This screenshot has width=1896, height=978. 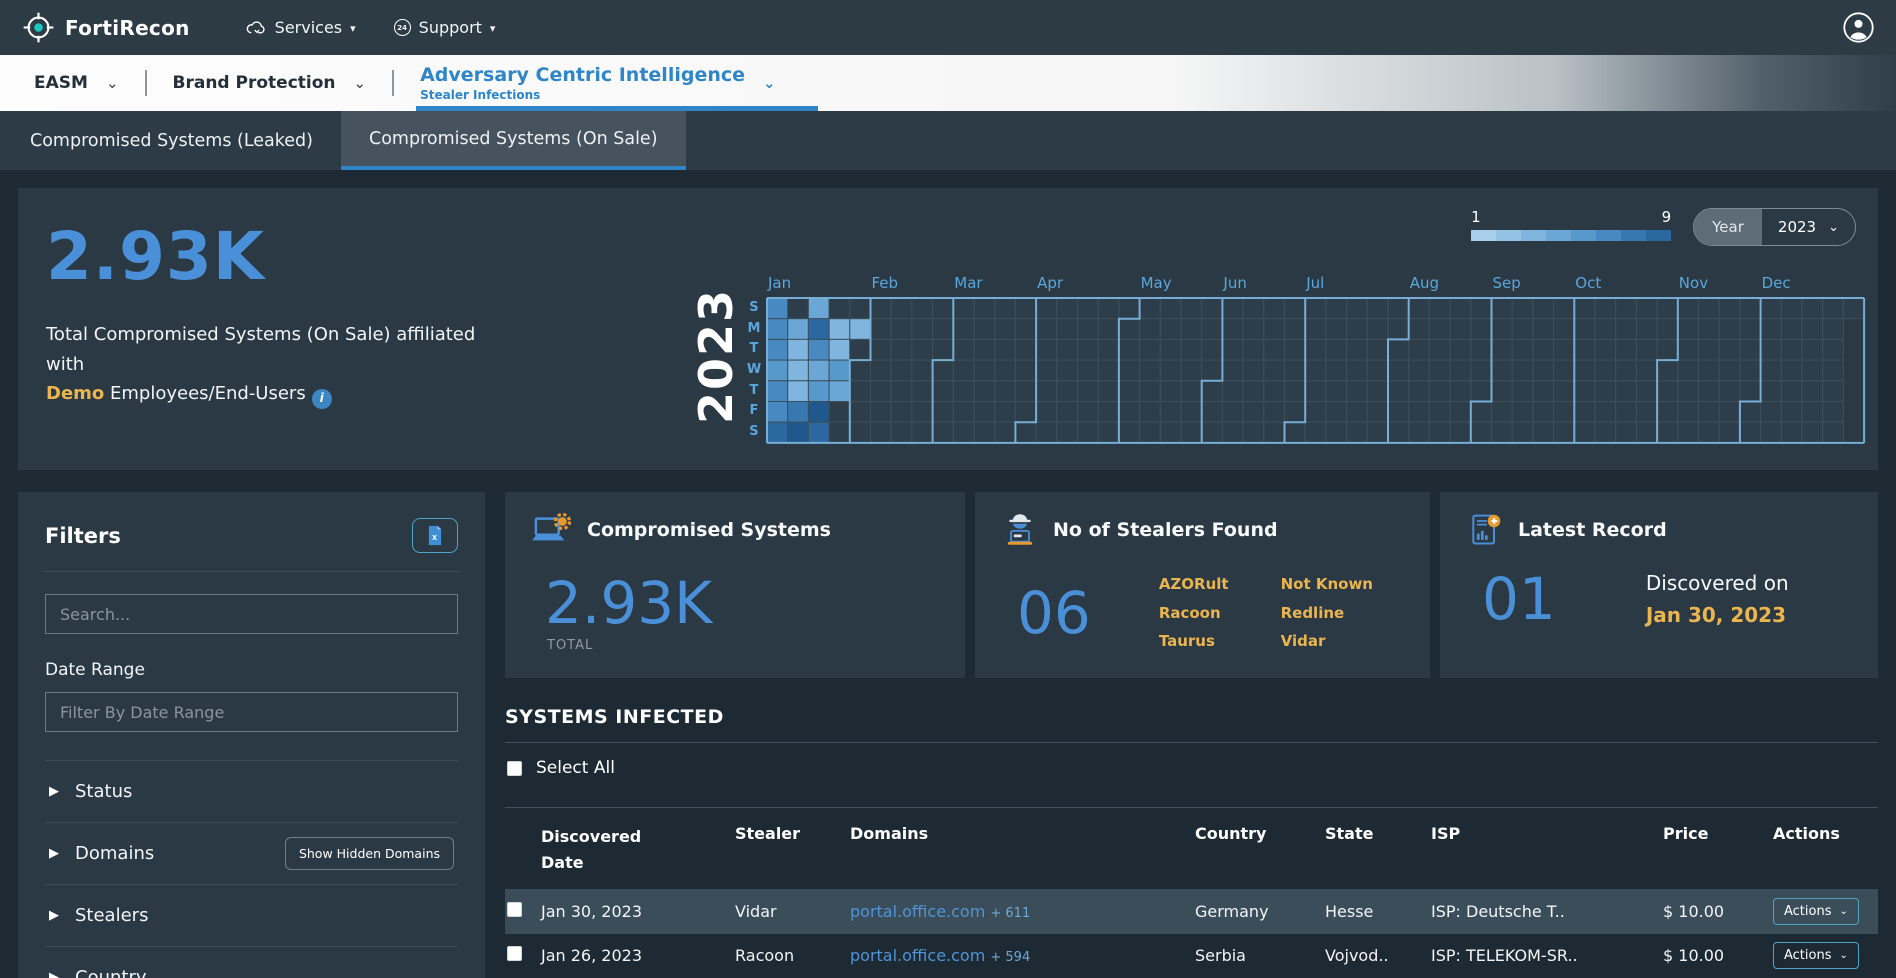 What do you see at coordinates (1326, 584) in the screenshot?
I see `stealer-name: Not Known` at bounding box center [1326, 584].